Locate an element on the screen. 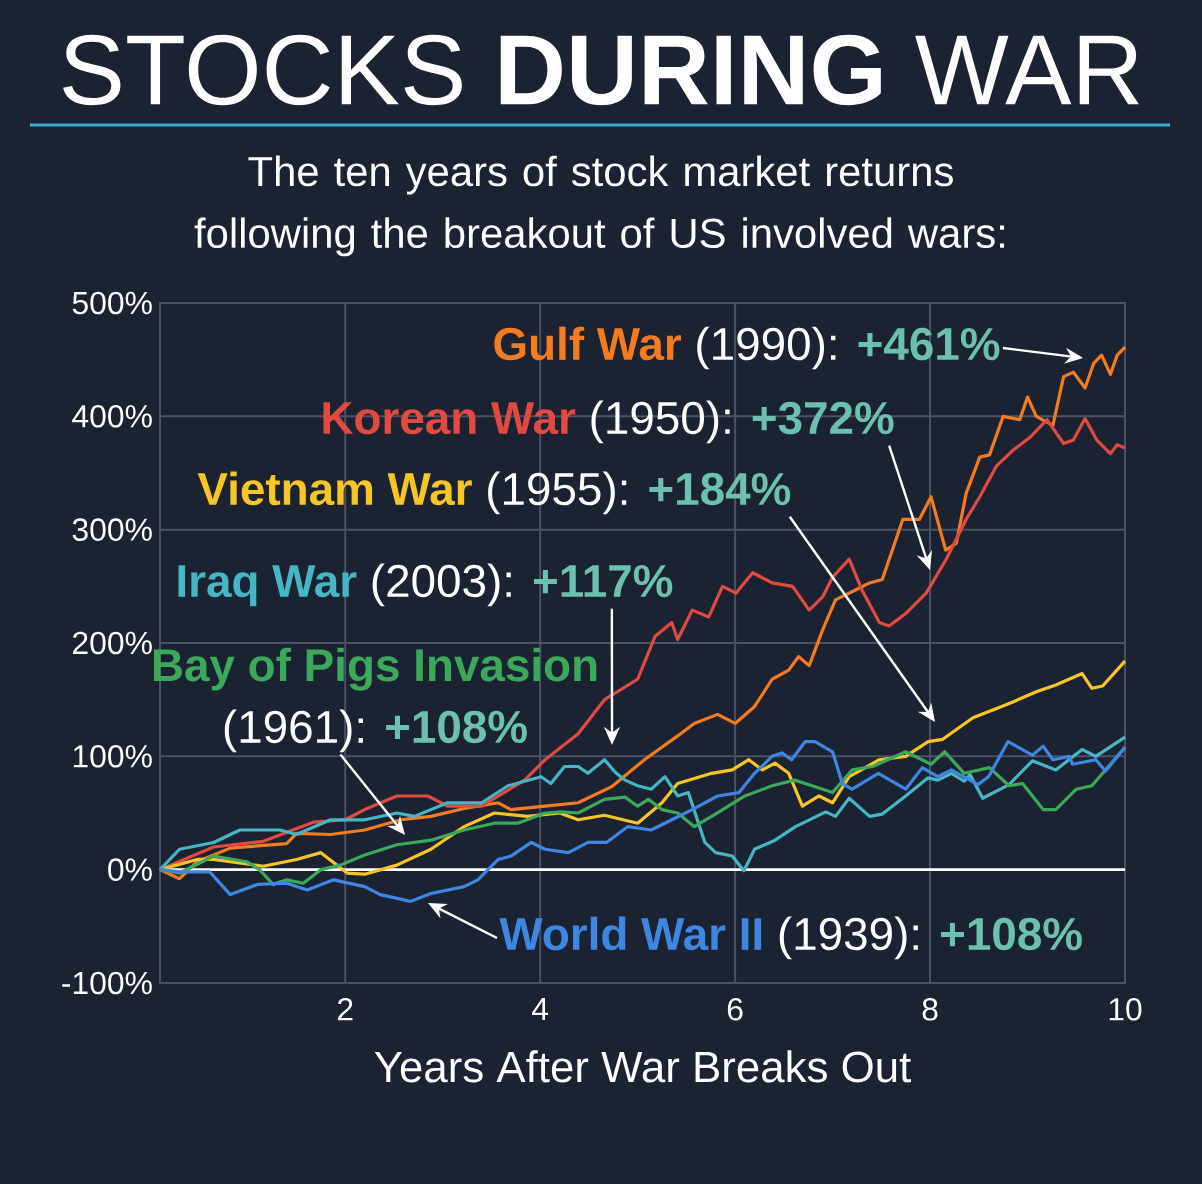 This screenshot has width=1202, height=1184. text: Iraq War is located at coordinates (267, 586).